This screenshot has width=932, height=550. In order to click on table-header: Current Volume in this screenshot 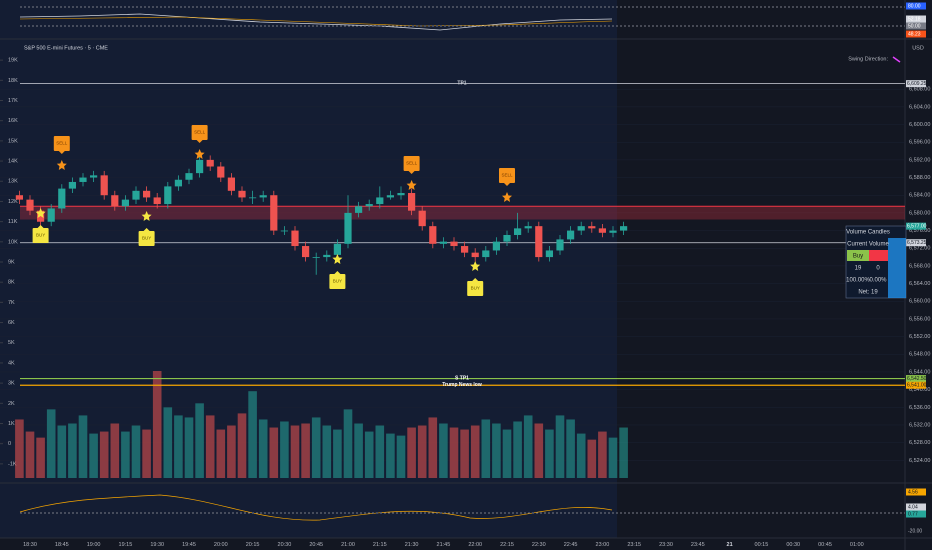, I will do `click(868, 245)`.